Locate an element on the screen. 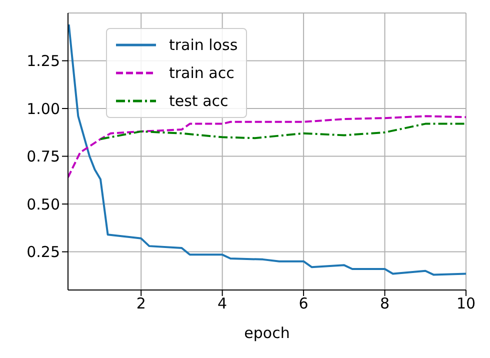 Image resolution: width=490 pixels, height=358 pixels. legend-label: train loss is located at coordinates (203, 45).